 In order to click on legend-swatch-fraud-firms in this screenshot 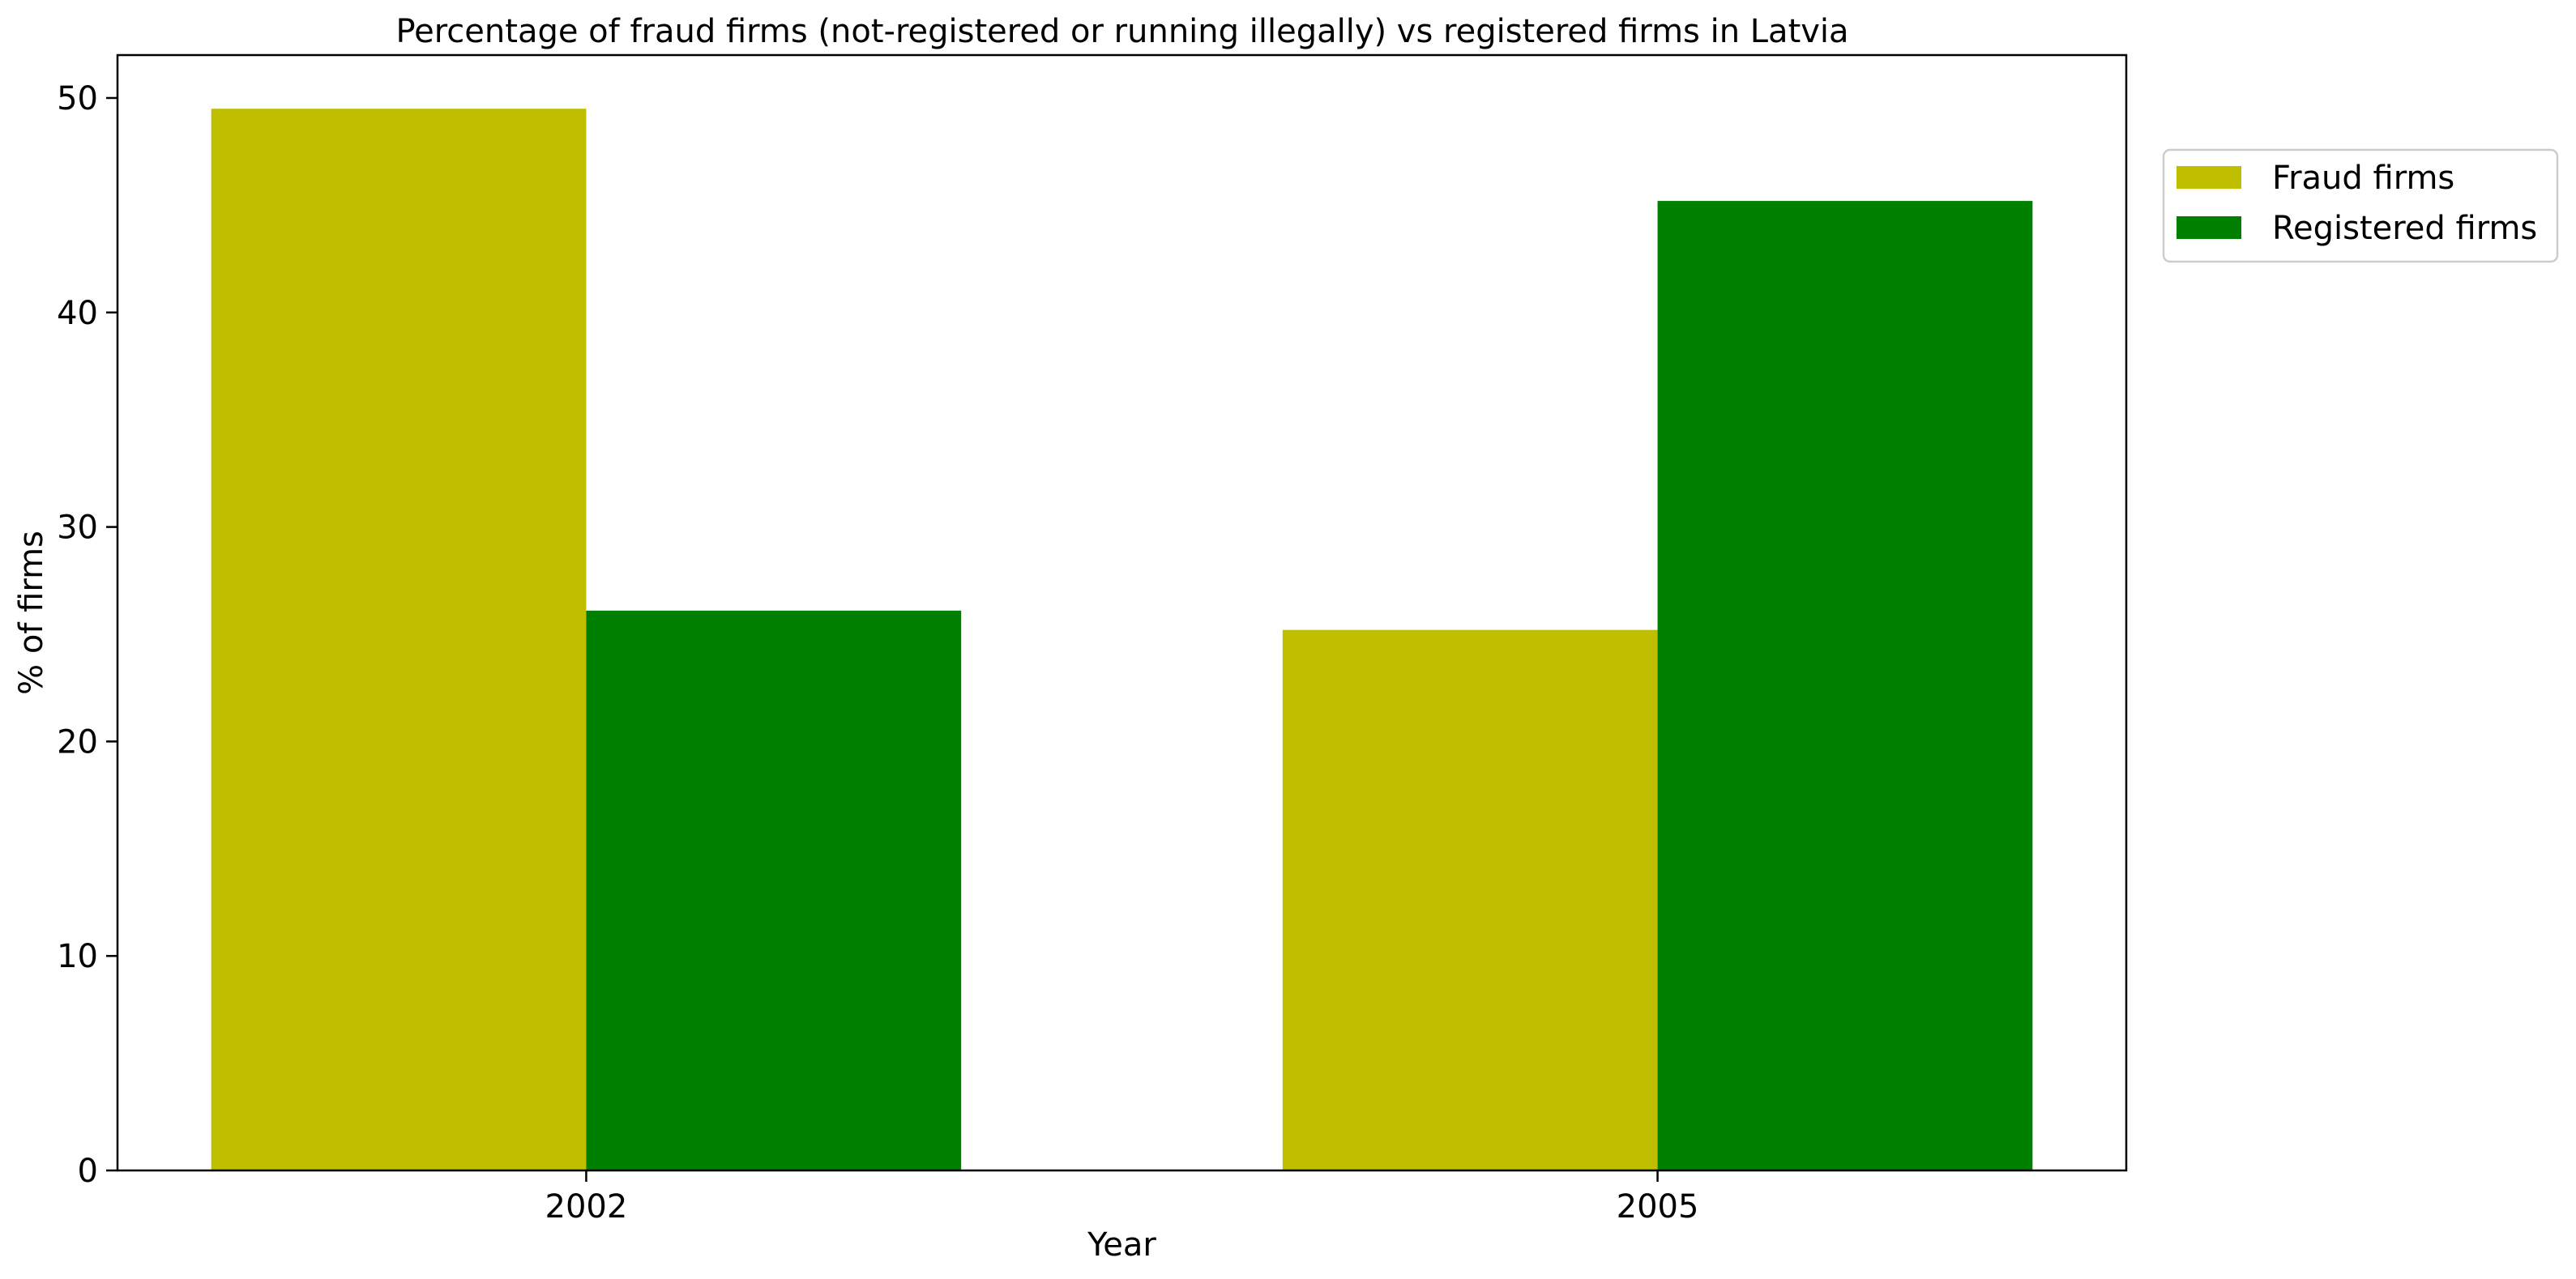, I will do `click(2209, 177)`.